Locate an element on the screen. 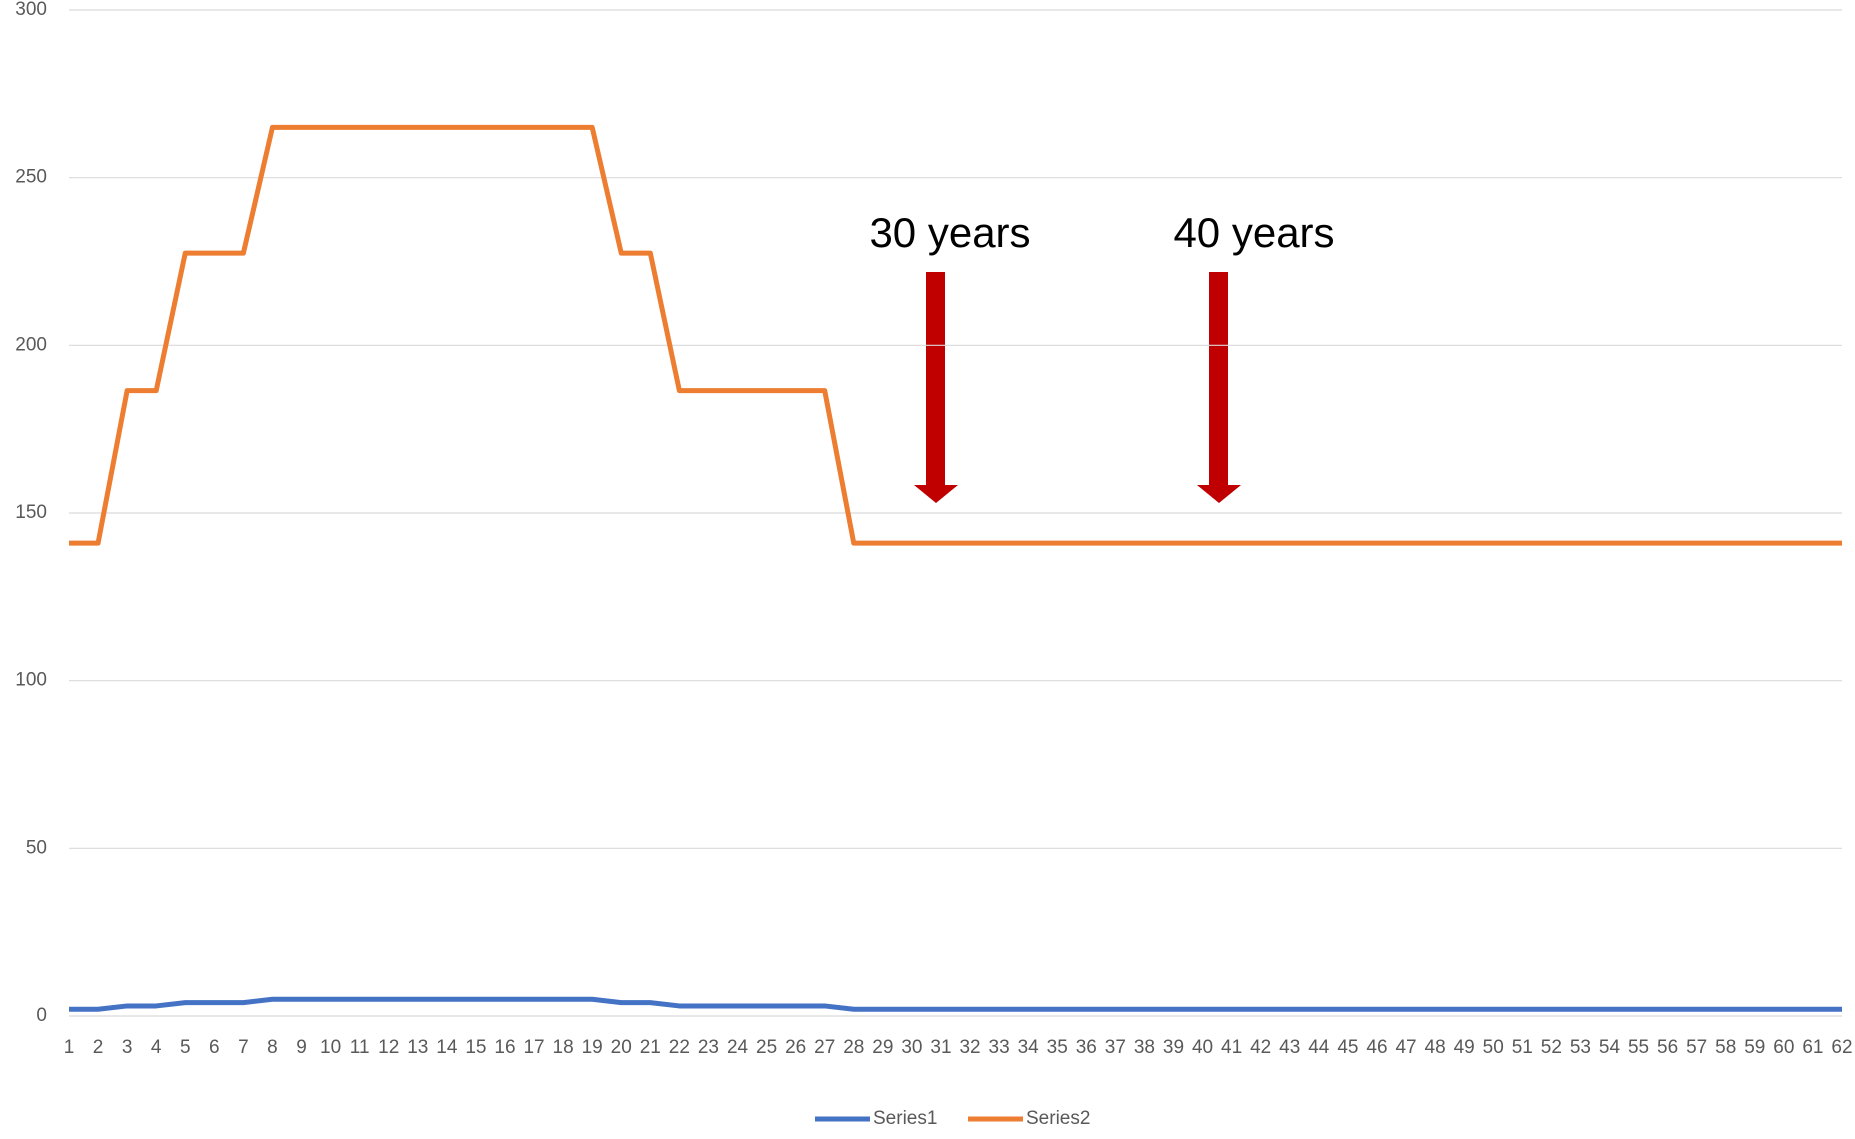 The width and height of the screenshot is (1855, 1139). x-tick-label: 45 is located at coordinates (1347, 1047).